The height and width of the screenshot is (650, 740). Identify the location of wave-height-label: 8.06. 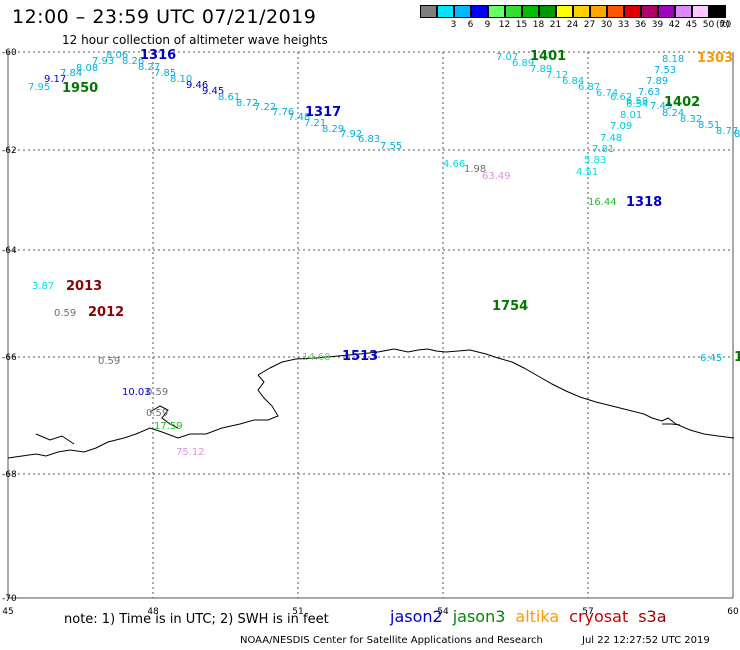
(117, 55).